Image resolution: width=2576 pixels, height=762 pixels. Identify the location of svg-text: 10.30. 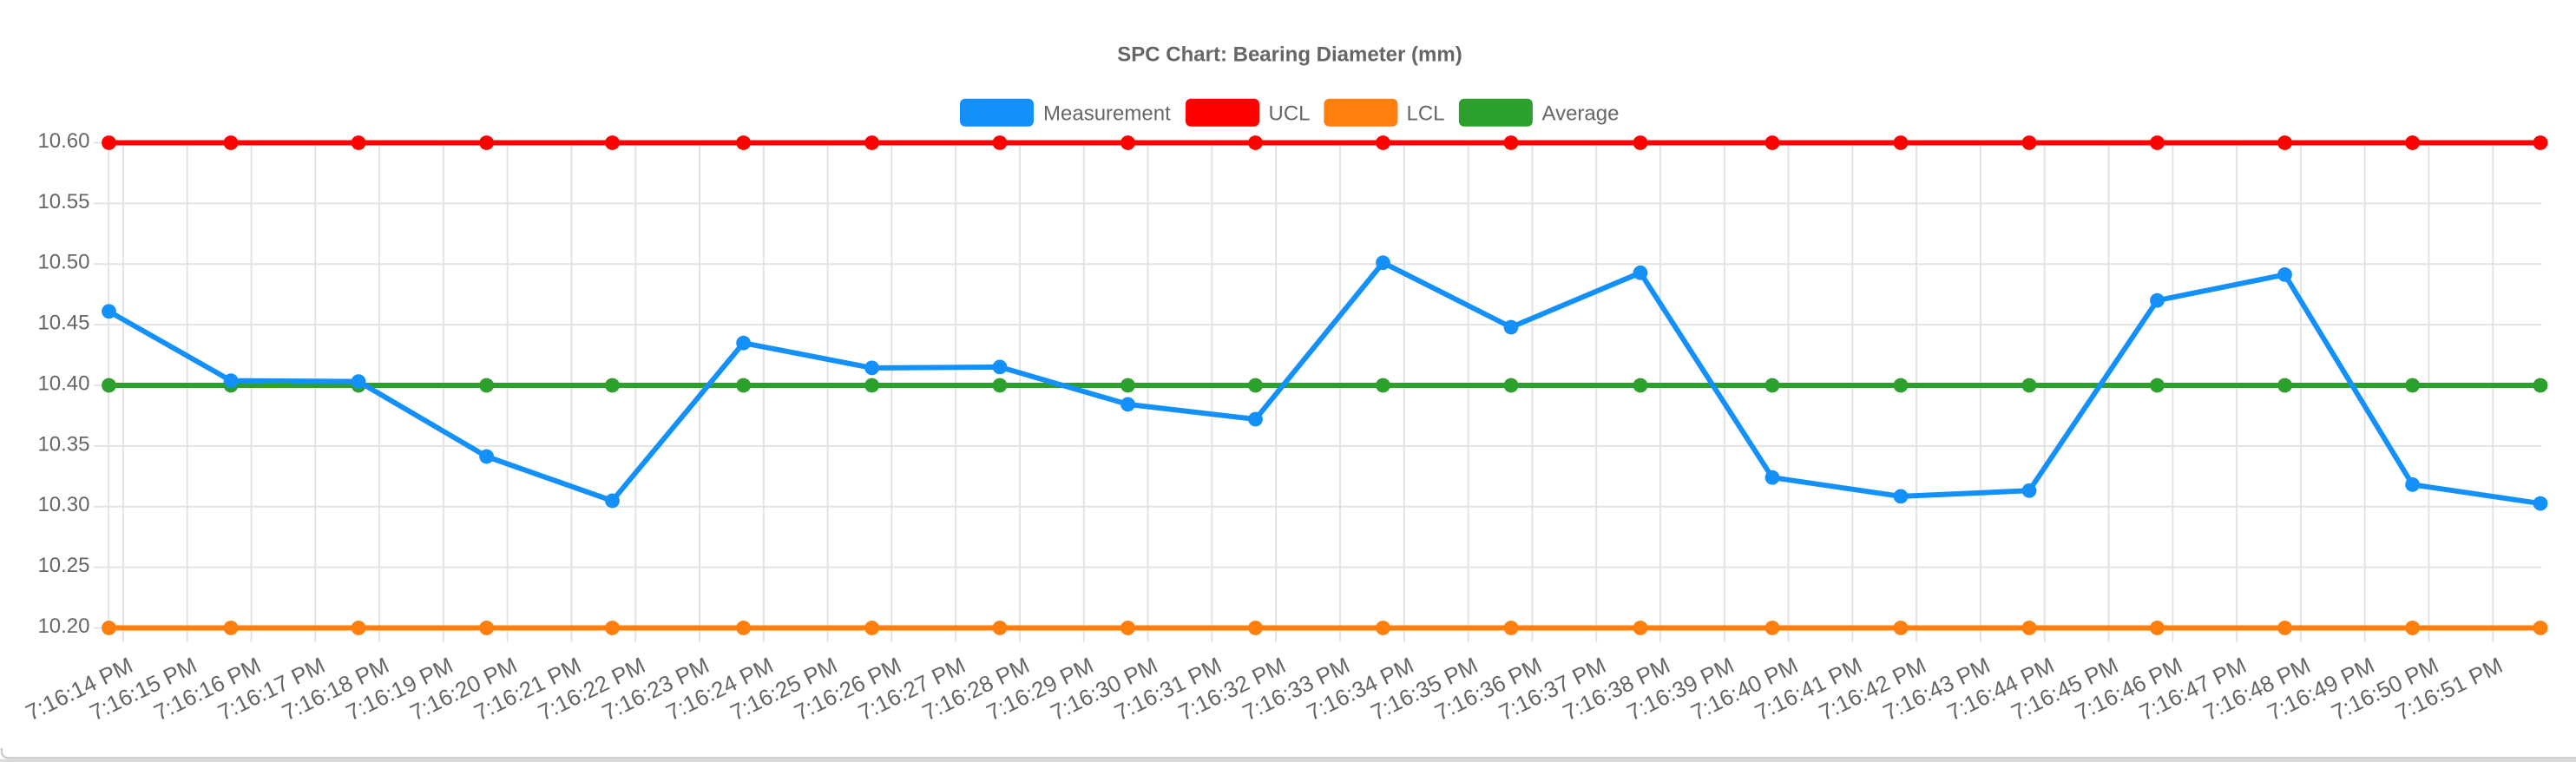
(63, 505).